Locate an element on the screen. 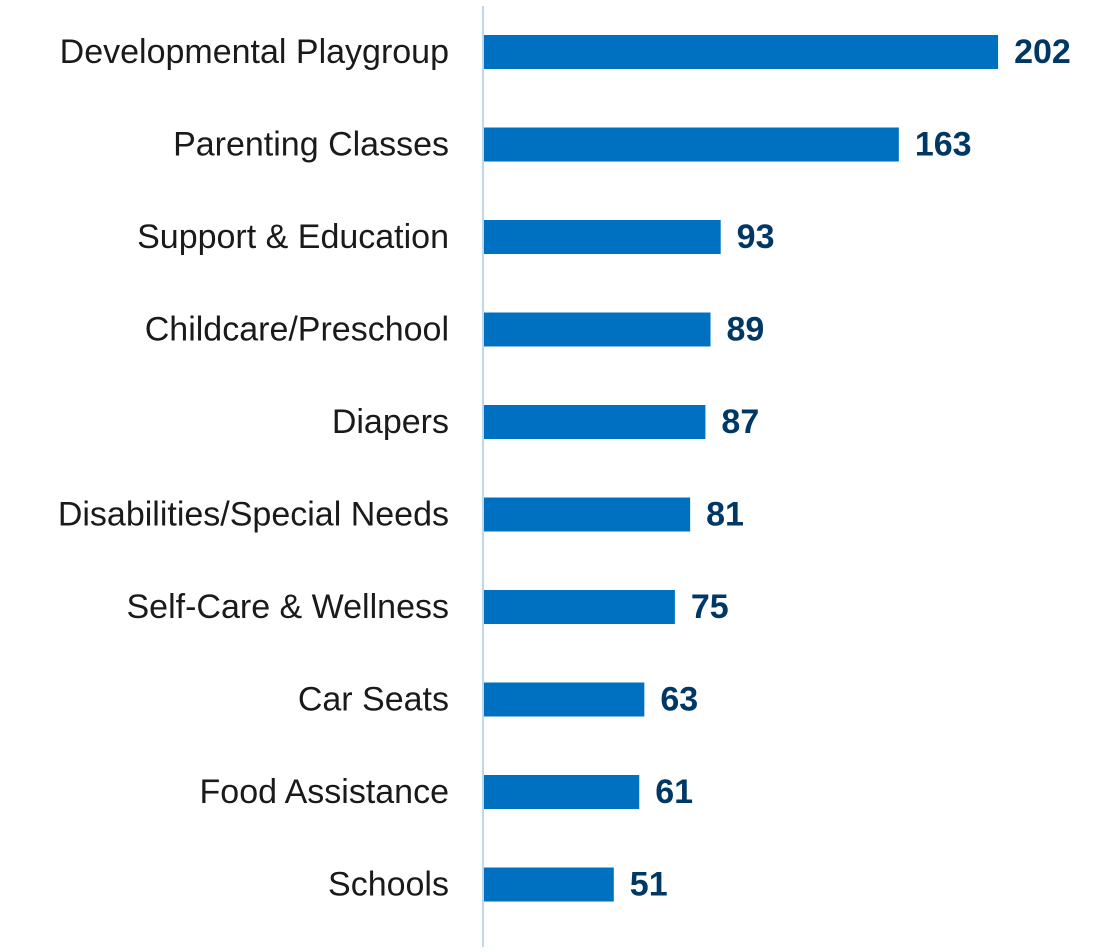 The image size is (1109, 952). value-label: 89 is located at coordinates (746, 330).